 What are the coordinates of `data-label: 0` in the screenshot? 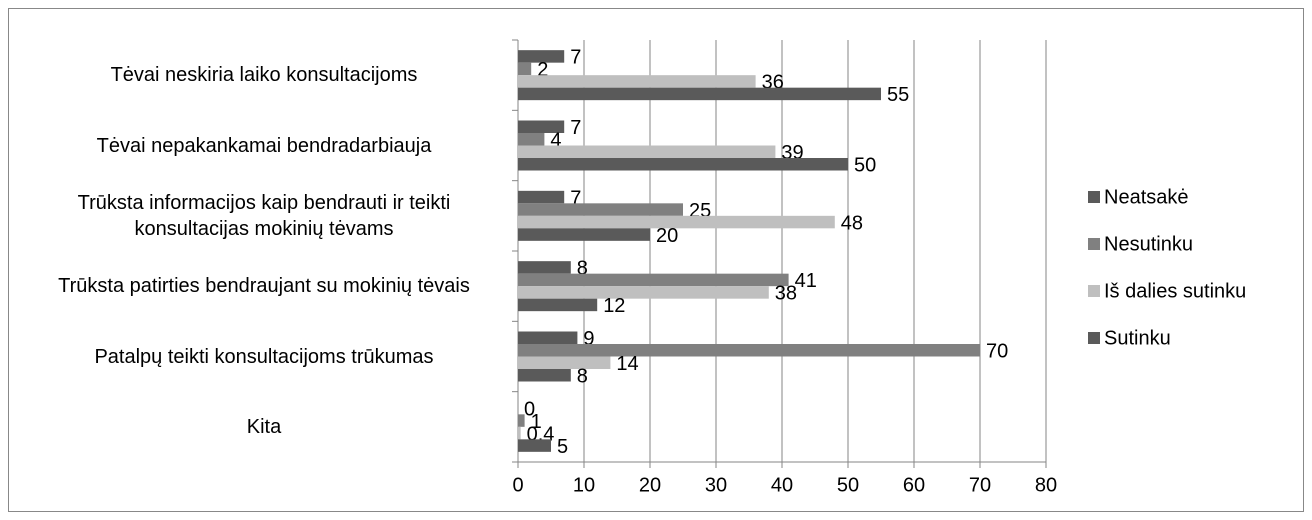 It's located at (529, 409).